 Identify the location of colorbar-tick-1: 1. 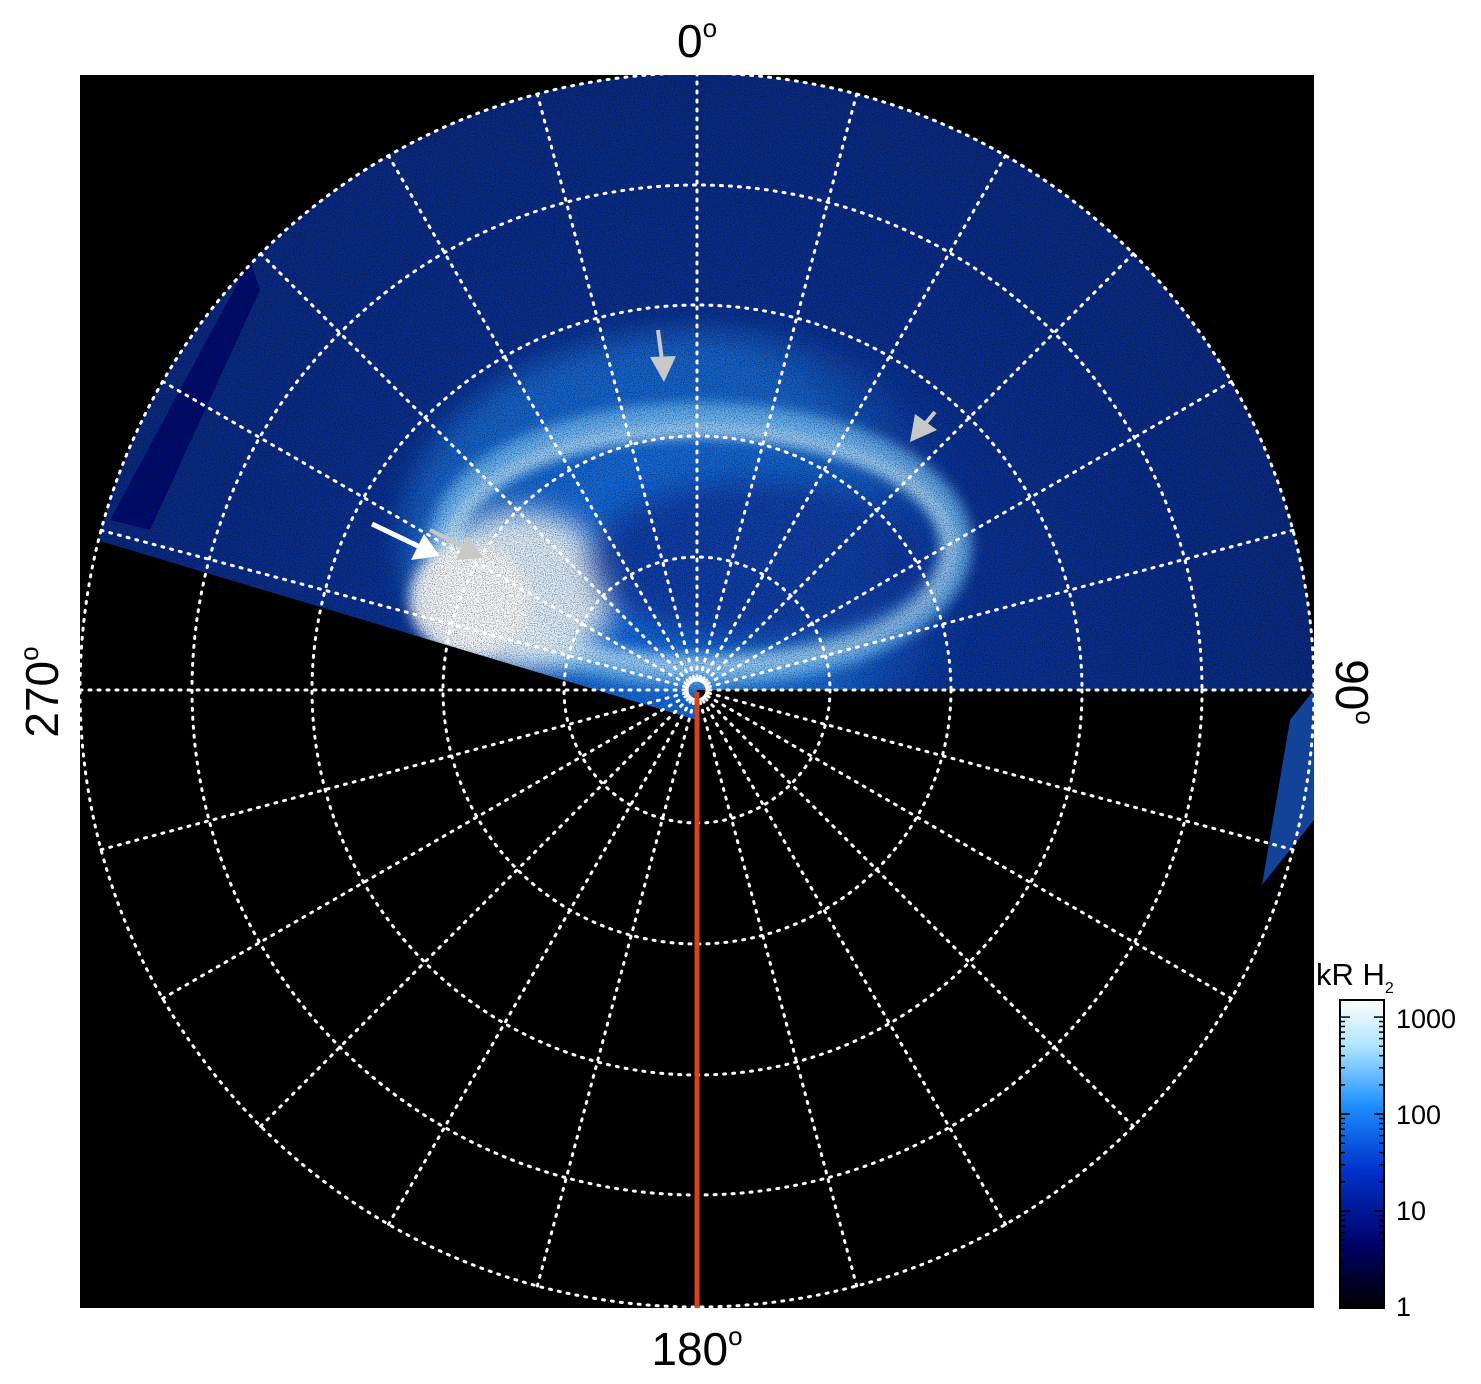
(1403, 1307).